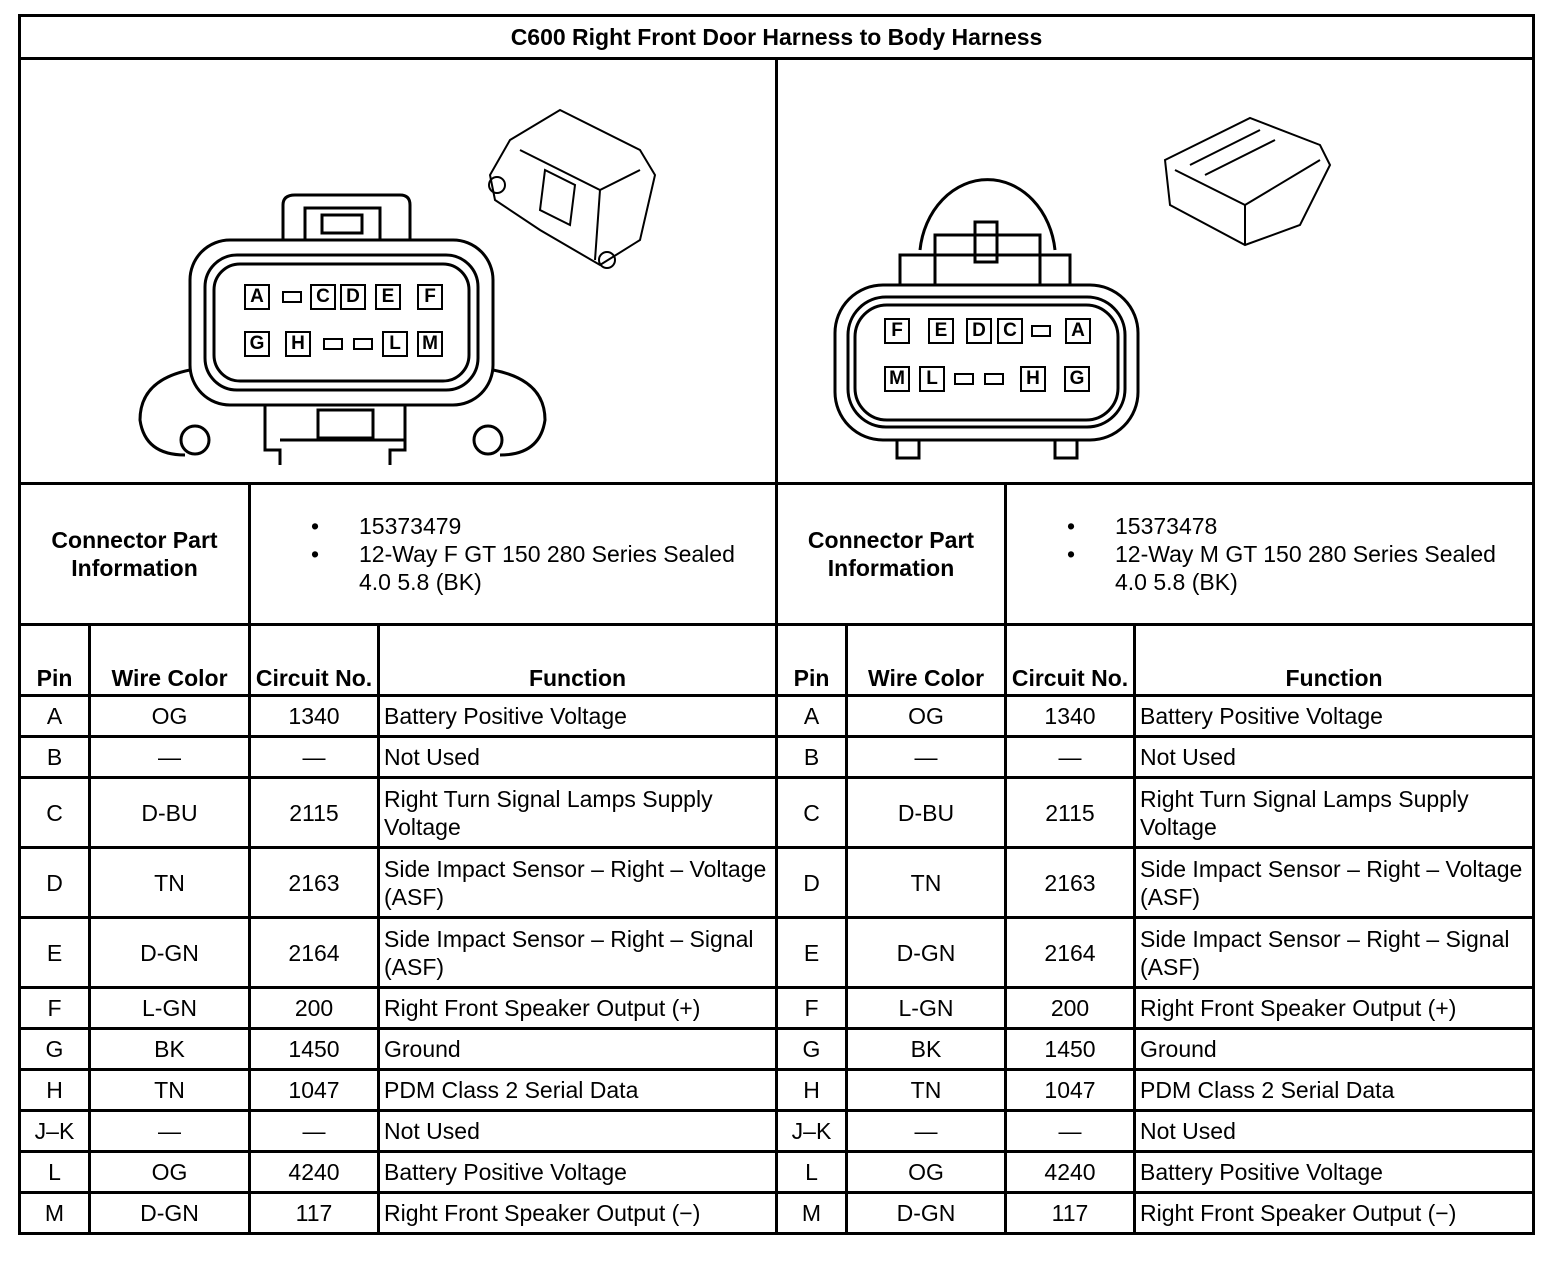 The height and width of the screenshot is (1278, 1568). What do you see at coordinates (1334, 812) in the screenshot?
I see `function-cell: Right Turn Signal Lamps Supply Voltage` at bounding box center [1334, 812].